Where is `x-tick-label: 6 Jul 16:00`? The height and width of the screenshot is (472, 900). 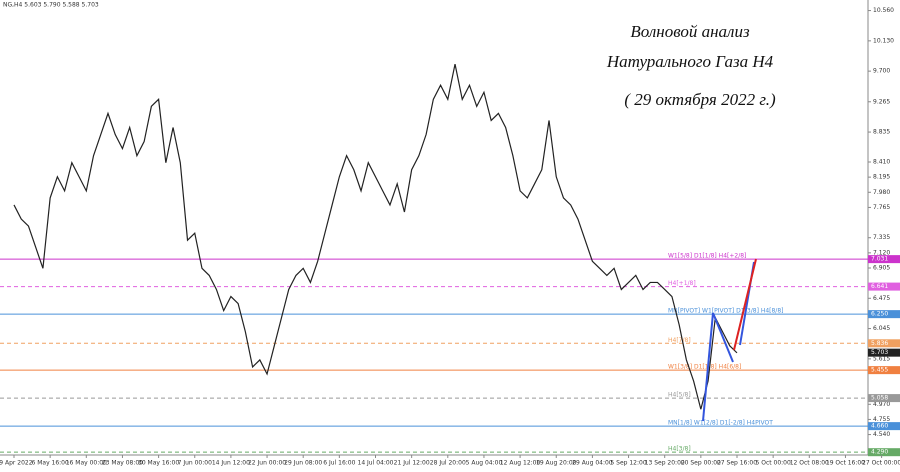 x-tick-label: 6 Jul 16:00 is located at coordinates (339, 463).